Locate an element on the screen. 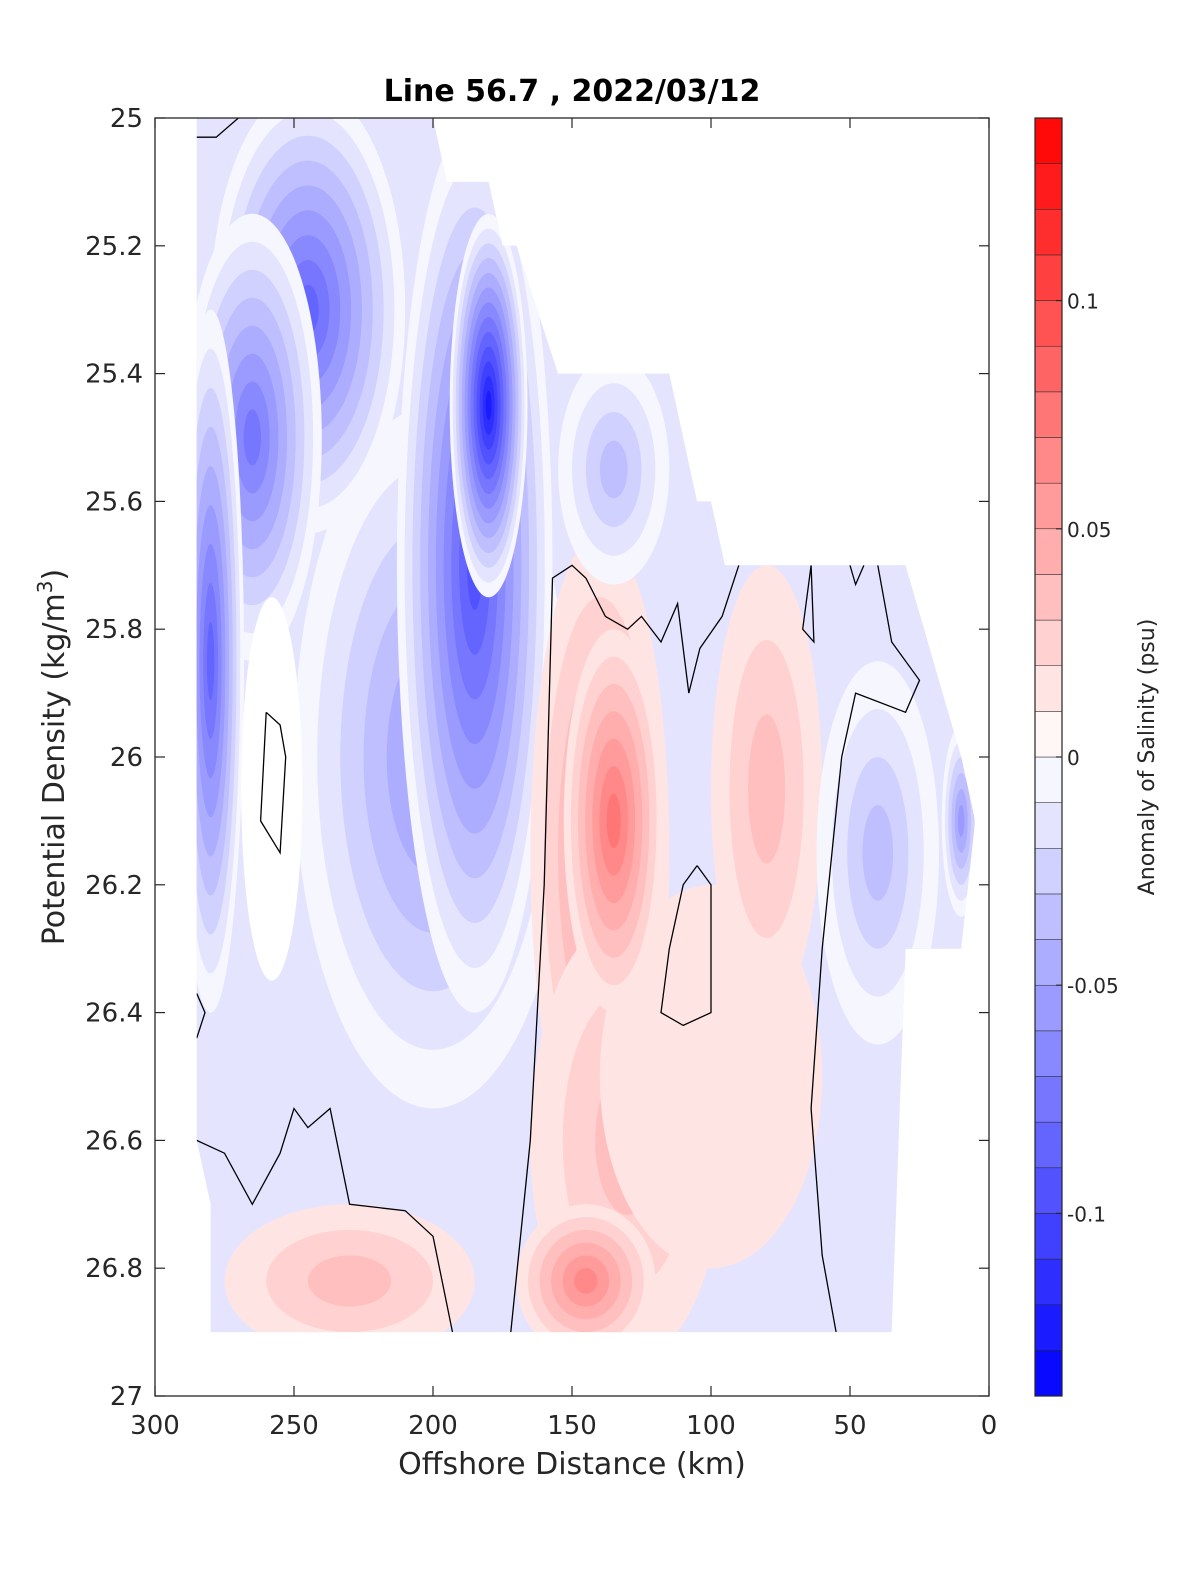  colorbar-tick-label: 0.05 is located at coordinates (1089, 530).